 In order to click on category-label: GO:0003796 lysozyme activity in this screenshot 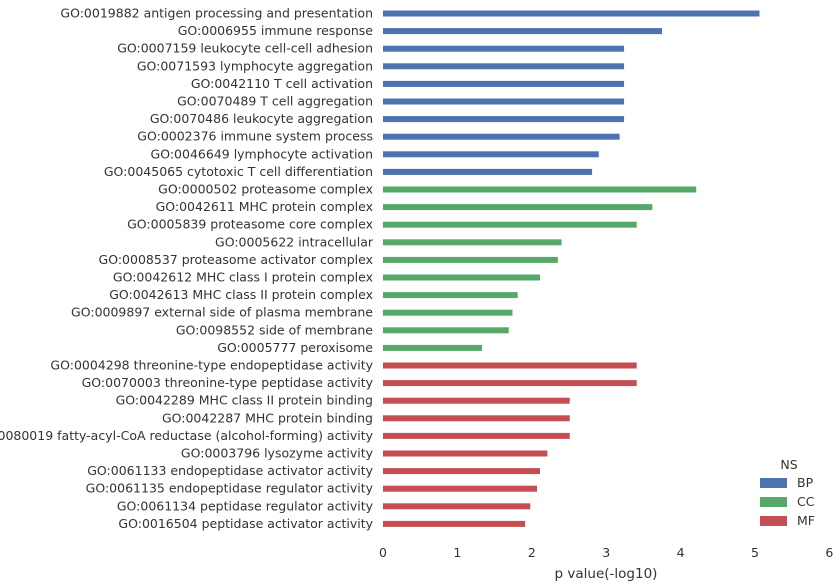, I will do `click(277, 453)`.